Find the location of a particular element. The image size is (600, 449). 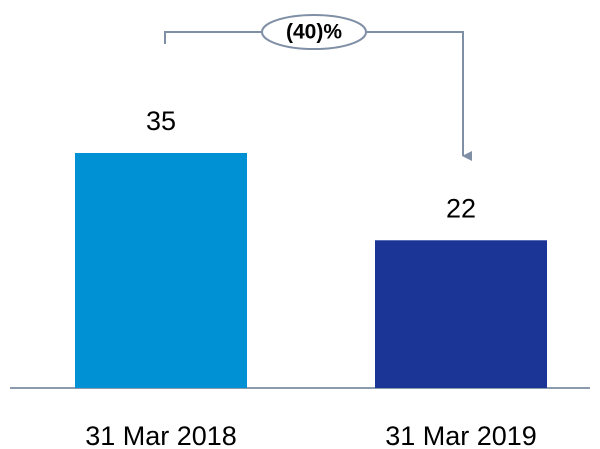

value-label: 35 is located at coordinates (161, 121).